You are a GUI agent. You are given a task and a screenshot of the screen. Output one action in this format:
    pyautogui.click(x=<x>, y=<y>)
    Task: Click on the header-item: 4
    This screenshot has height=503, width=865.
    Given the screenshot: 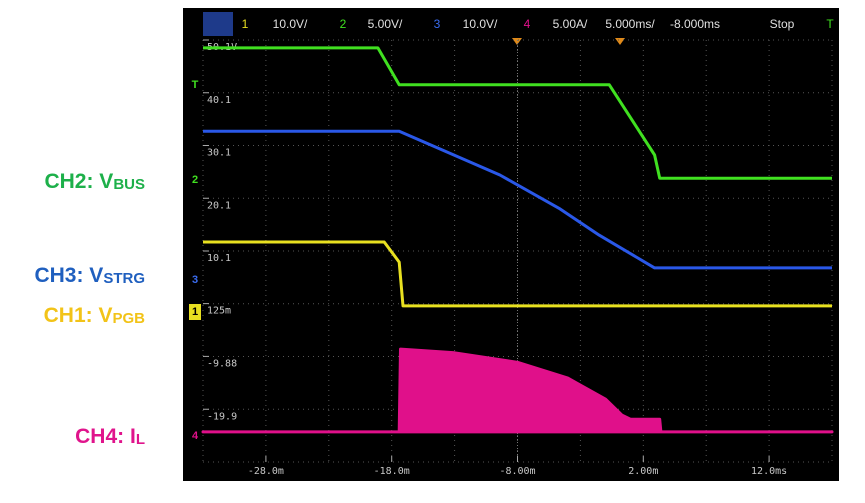 What is the action you would take?
    pyautogui.click(x=527, y=24)
    